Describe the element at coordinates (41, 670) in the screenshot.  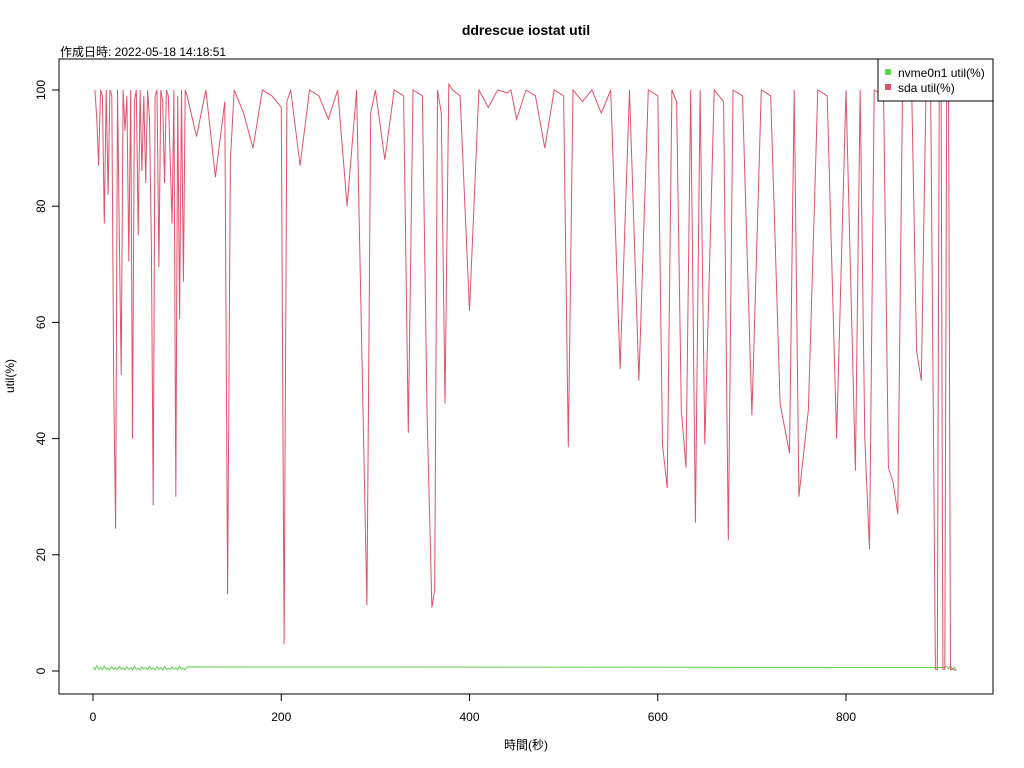
I see `y-tick-label: 0` at that location.